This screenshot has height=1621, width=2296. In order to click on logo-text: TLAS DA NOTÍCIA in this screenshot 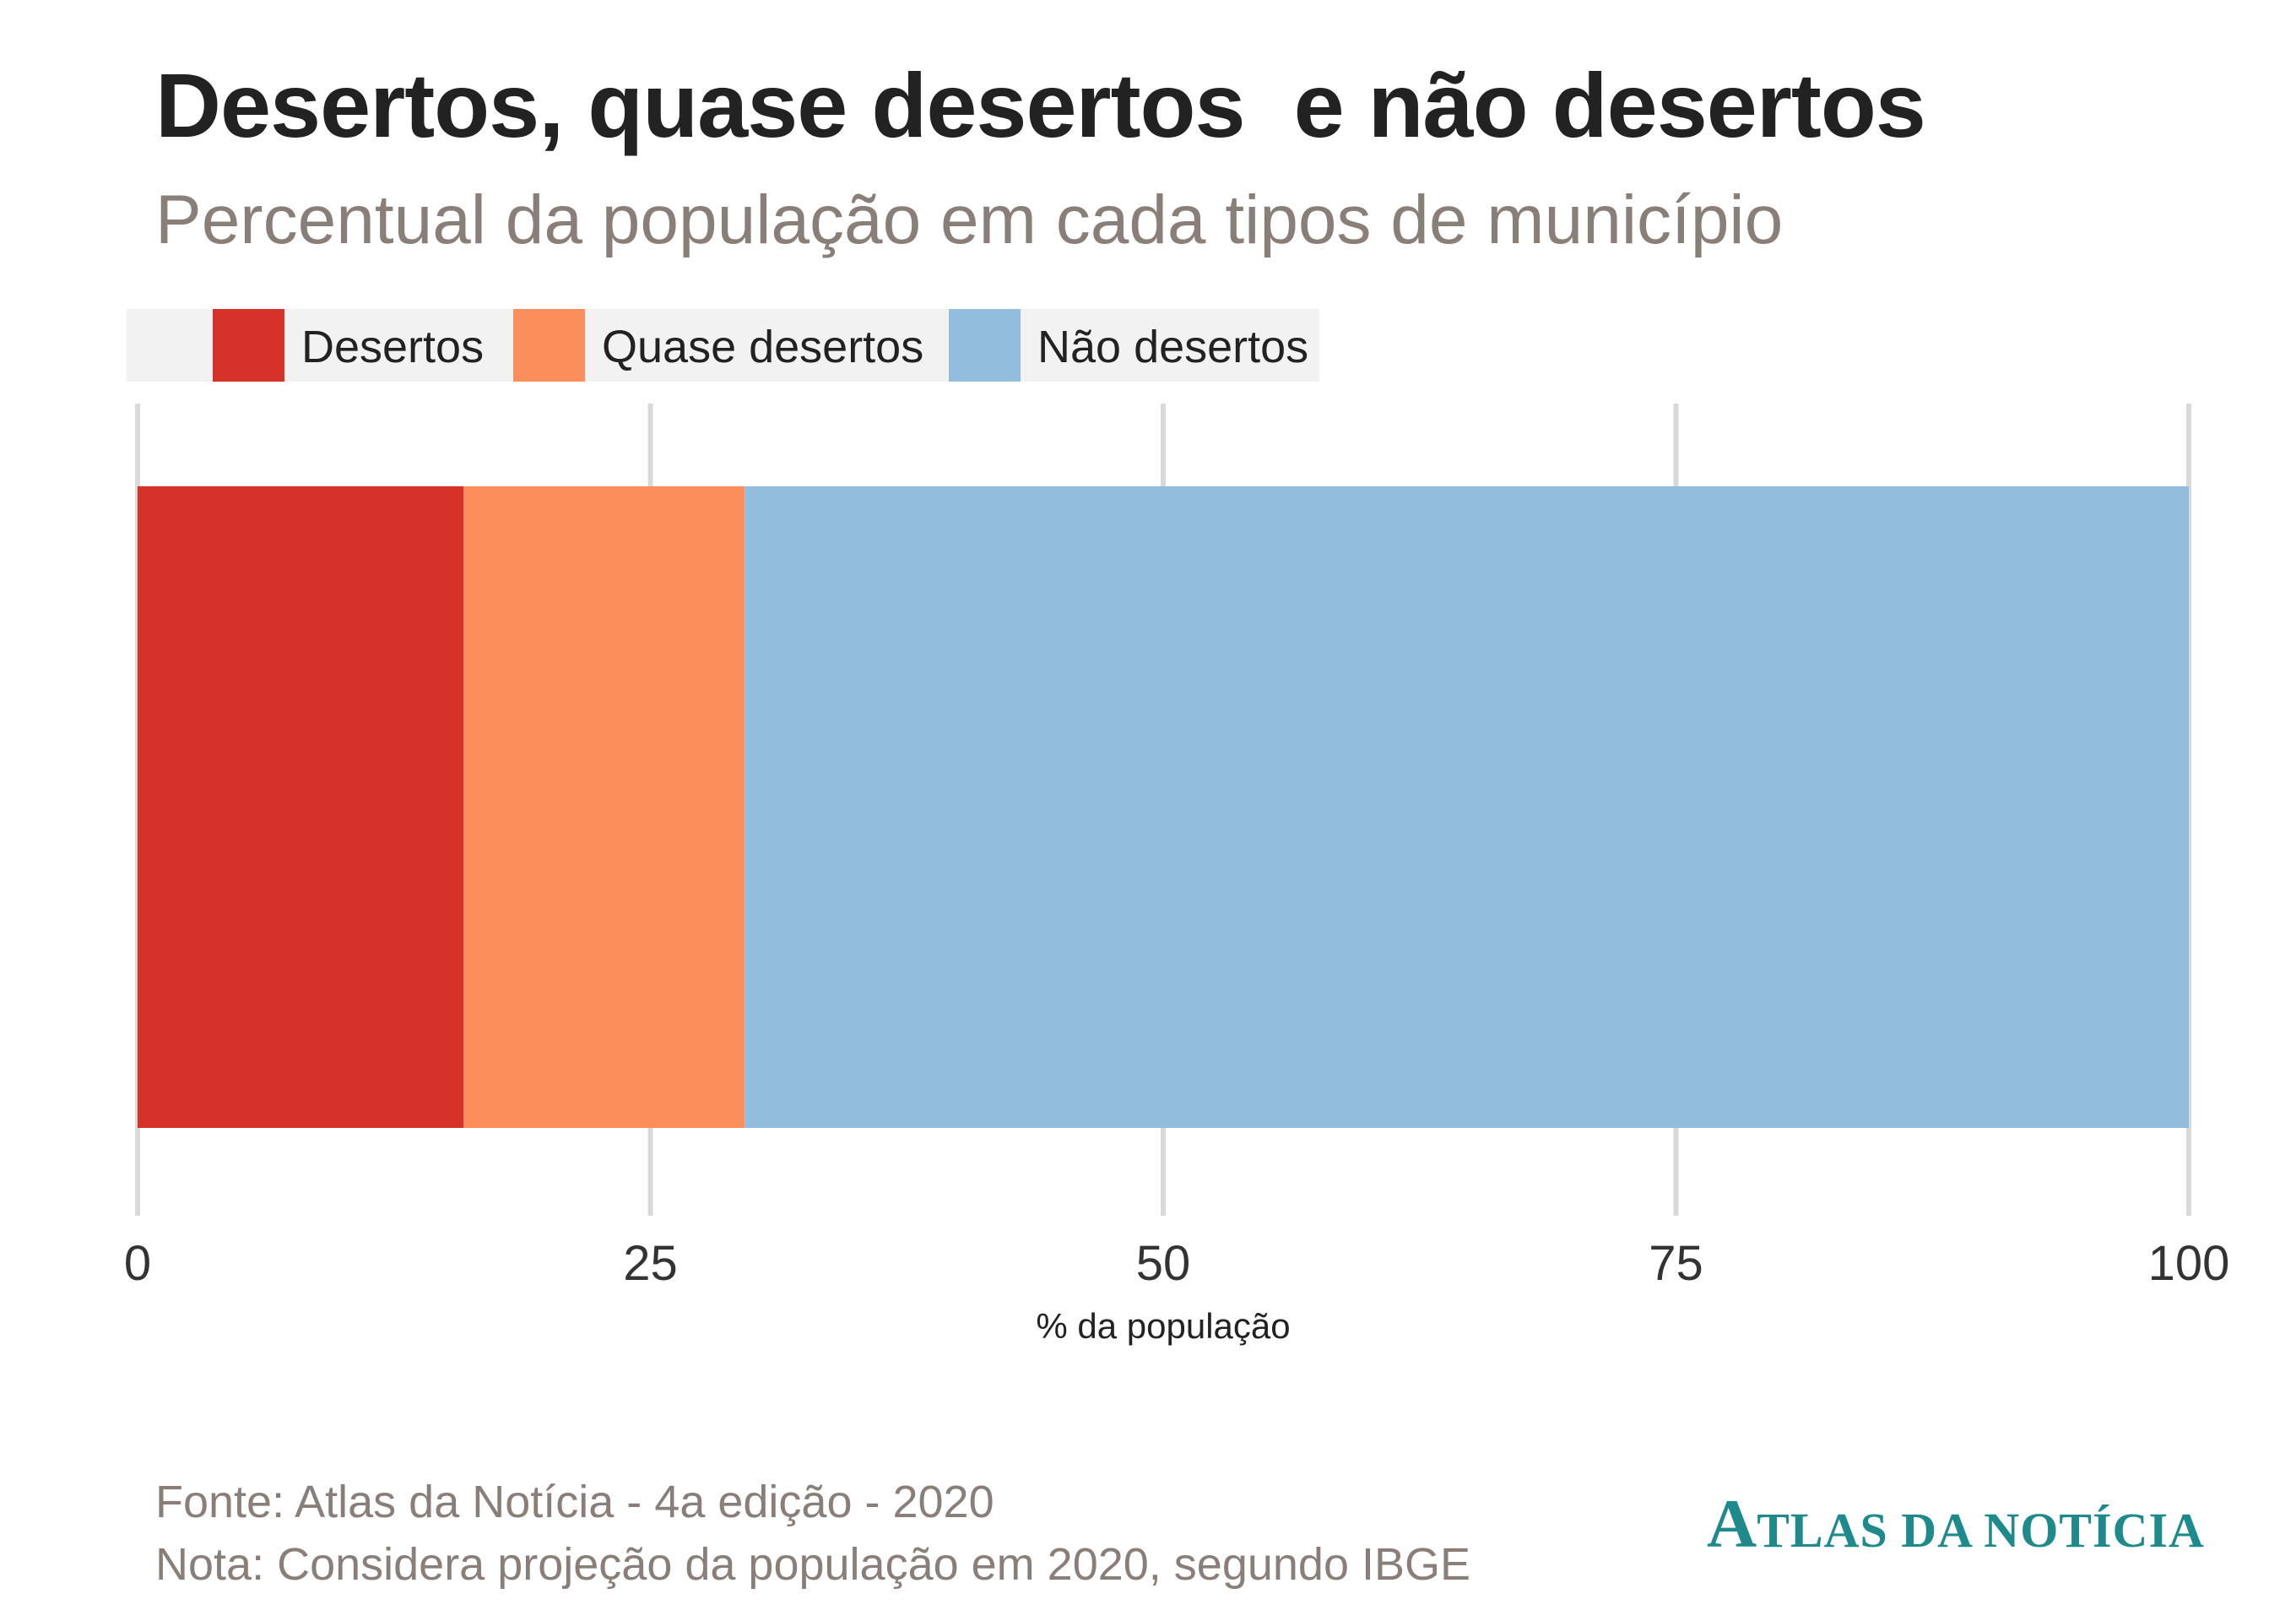, I will do `click(1981, 1530)`.